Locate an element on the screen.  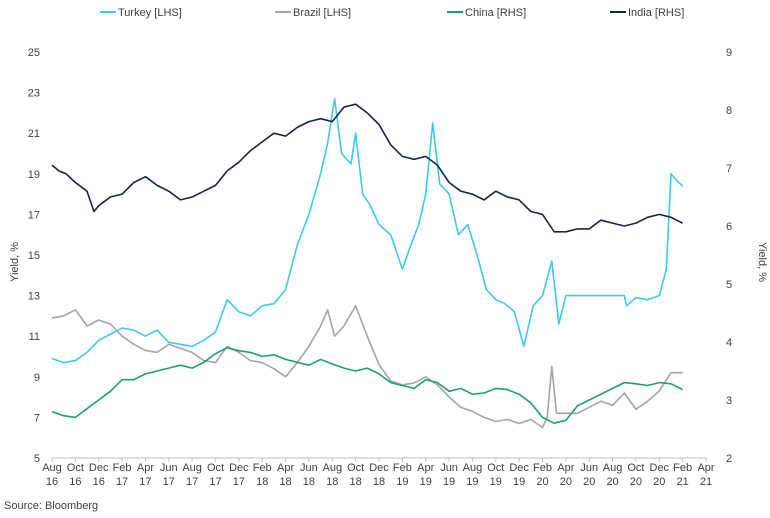
left-y-axis: 5 7 9 11 13 15 17 19 21 23 25 is located at coordinates (34, 256).